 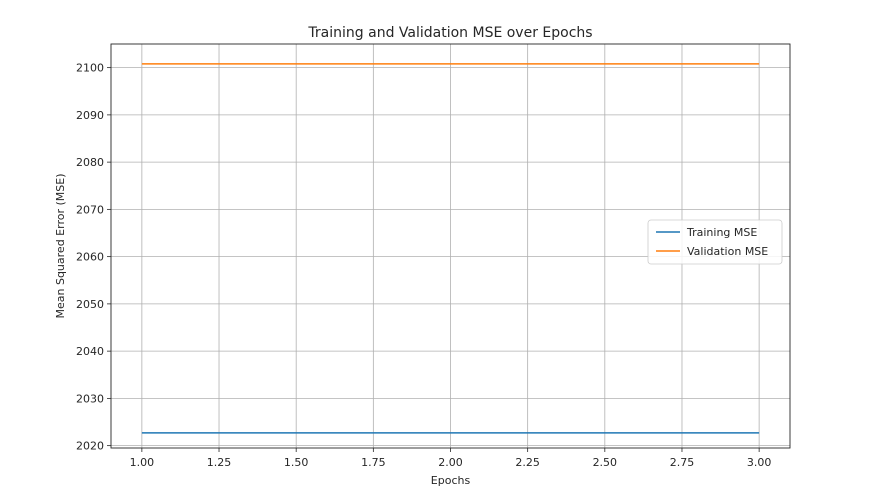 What do you see at coordinates (449, 33) in the screenshot?
I see `chart-title: Training and Validation MSE over Epochs` at bounding box center [449, 33].